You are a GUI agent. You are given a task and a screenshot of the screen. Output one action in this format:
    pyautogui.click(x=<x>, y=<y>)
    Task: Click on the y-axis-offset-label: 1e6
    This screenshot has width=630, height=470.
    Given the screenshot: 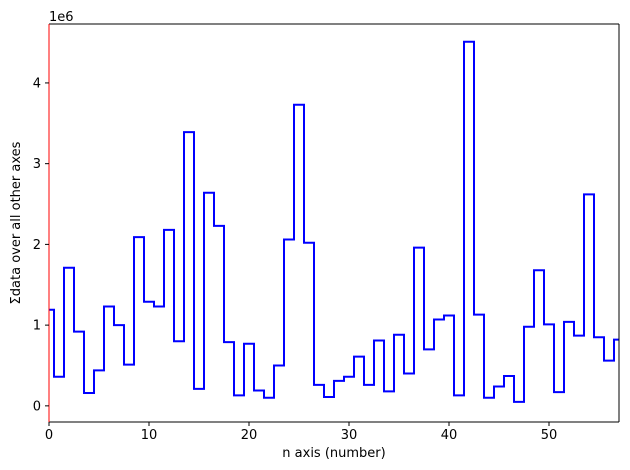 What is the action you would take?
    pyautogui.click(x=61, y=17)
    